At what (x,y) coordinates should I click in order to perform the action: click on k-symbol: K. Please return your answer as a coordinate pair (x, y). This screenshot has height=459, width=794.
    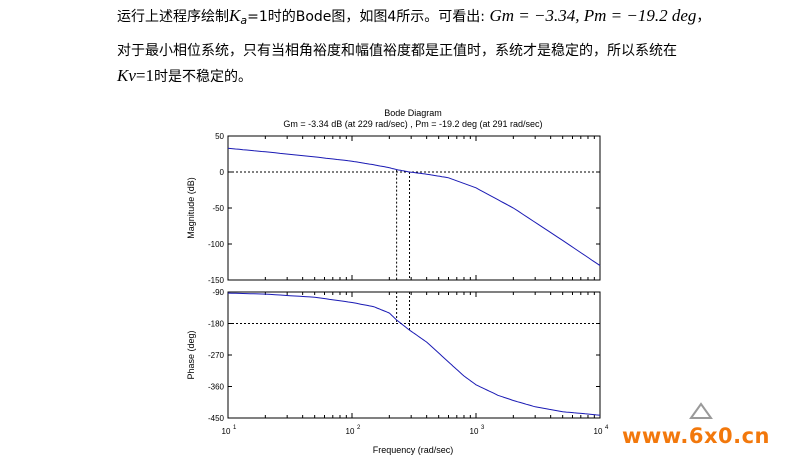
    Looking at the image, I should click on (235, 15).